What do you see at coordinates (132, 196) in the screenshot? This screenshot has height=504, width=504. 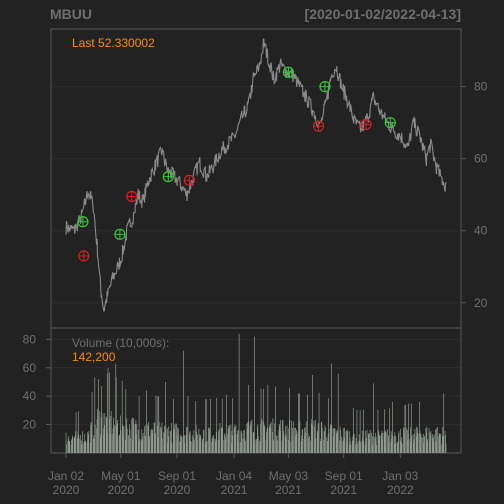 I see `sell-signal-marker` at bounding box center [132, 196].